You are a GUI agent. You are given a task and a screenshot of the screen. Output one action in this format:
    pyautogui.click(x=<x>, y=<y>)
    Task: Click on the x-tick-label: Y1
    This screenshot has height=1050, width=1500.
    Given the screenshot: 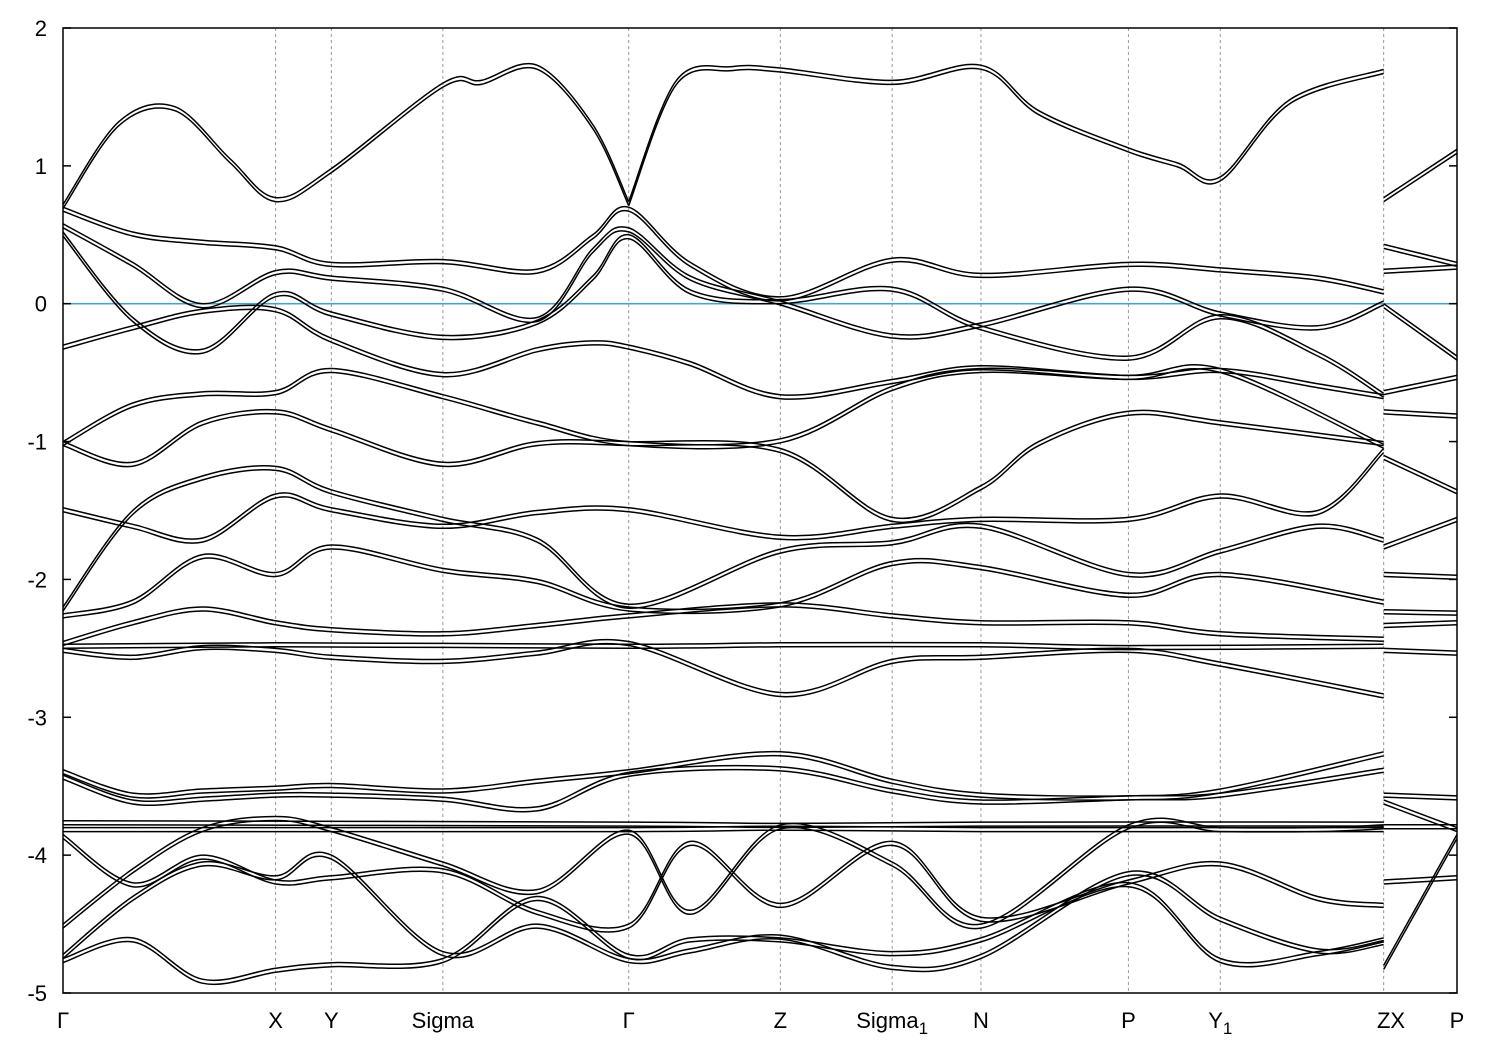 What is the action you would take?
    pyautogui.click(x=1220, y=1023)
    